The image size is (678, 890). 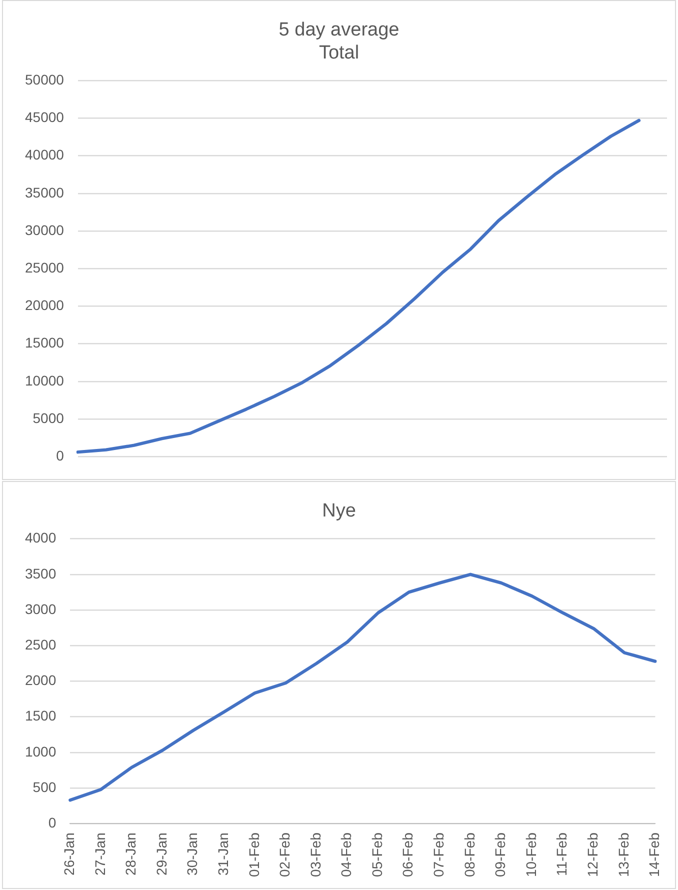 What do you see at coordinates (44, 192) in the screenshot?
I see `y-tick-label: 35000` at bounding box center [44, 192].